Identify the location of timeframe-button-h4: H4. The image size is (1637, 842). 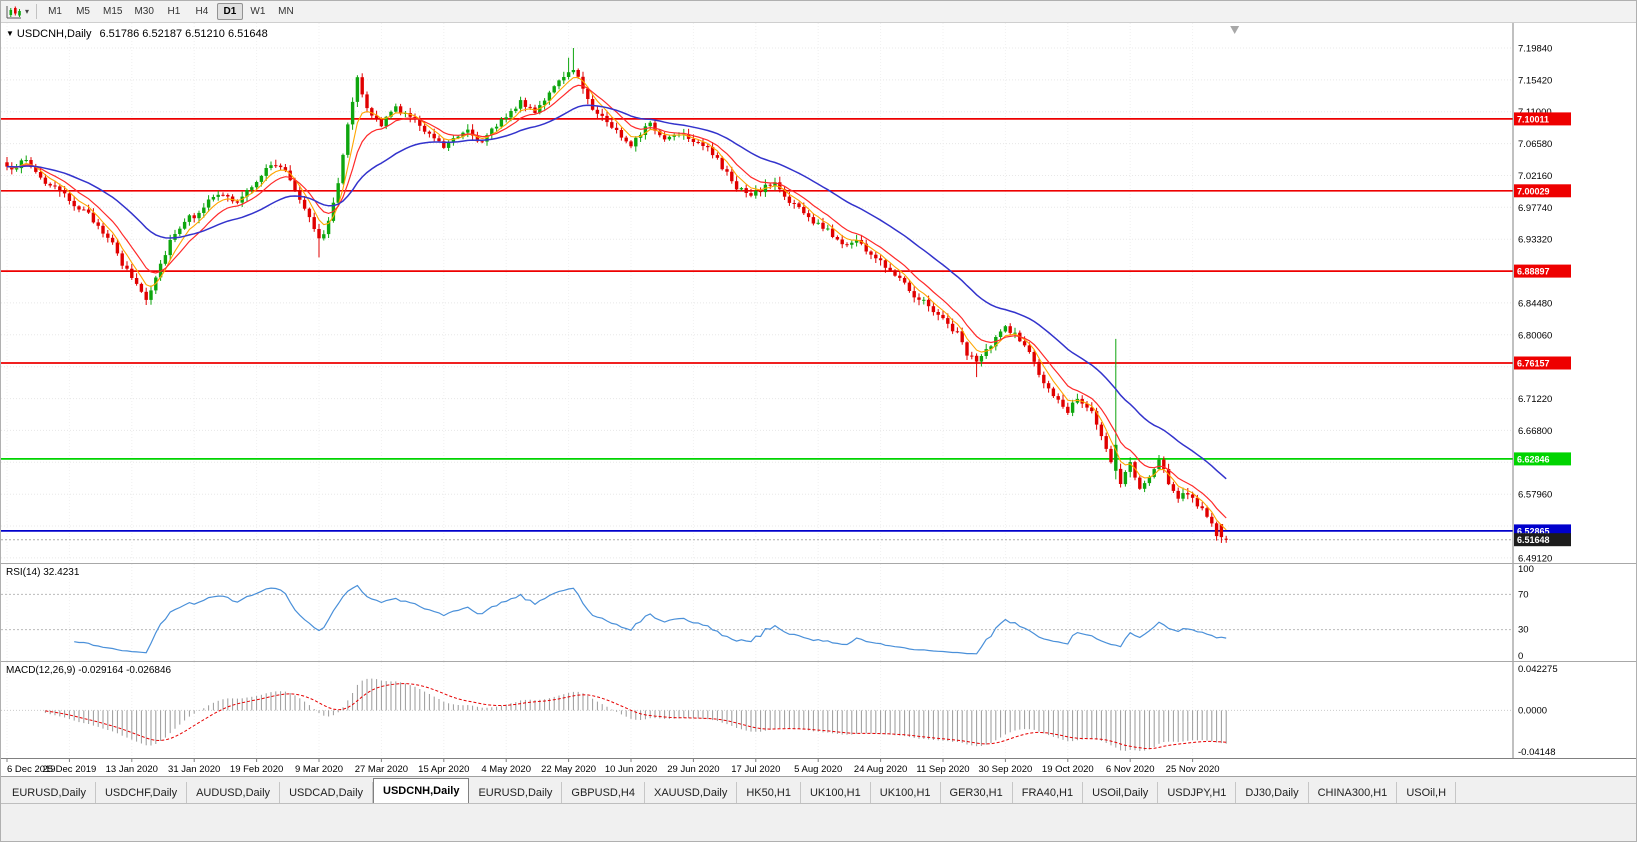
(202, 11).